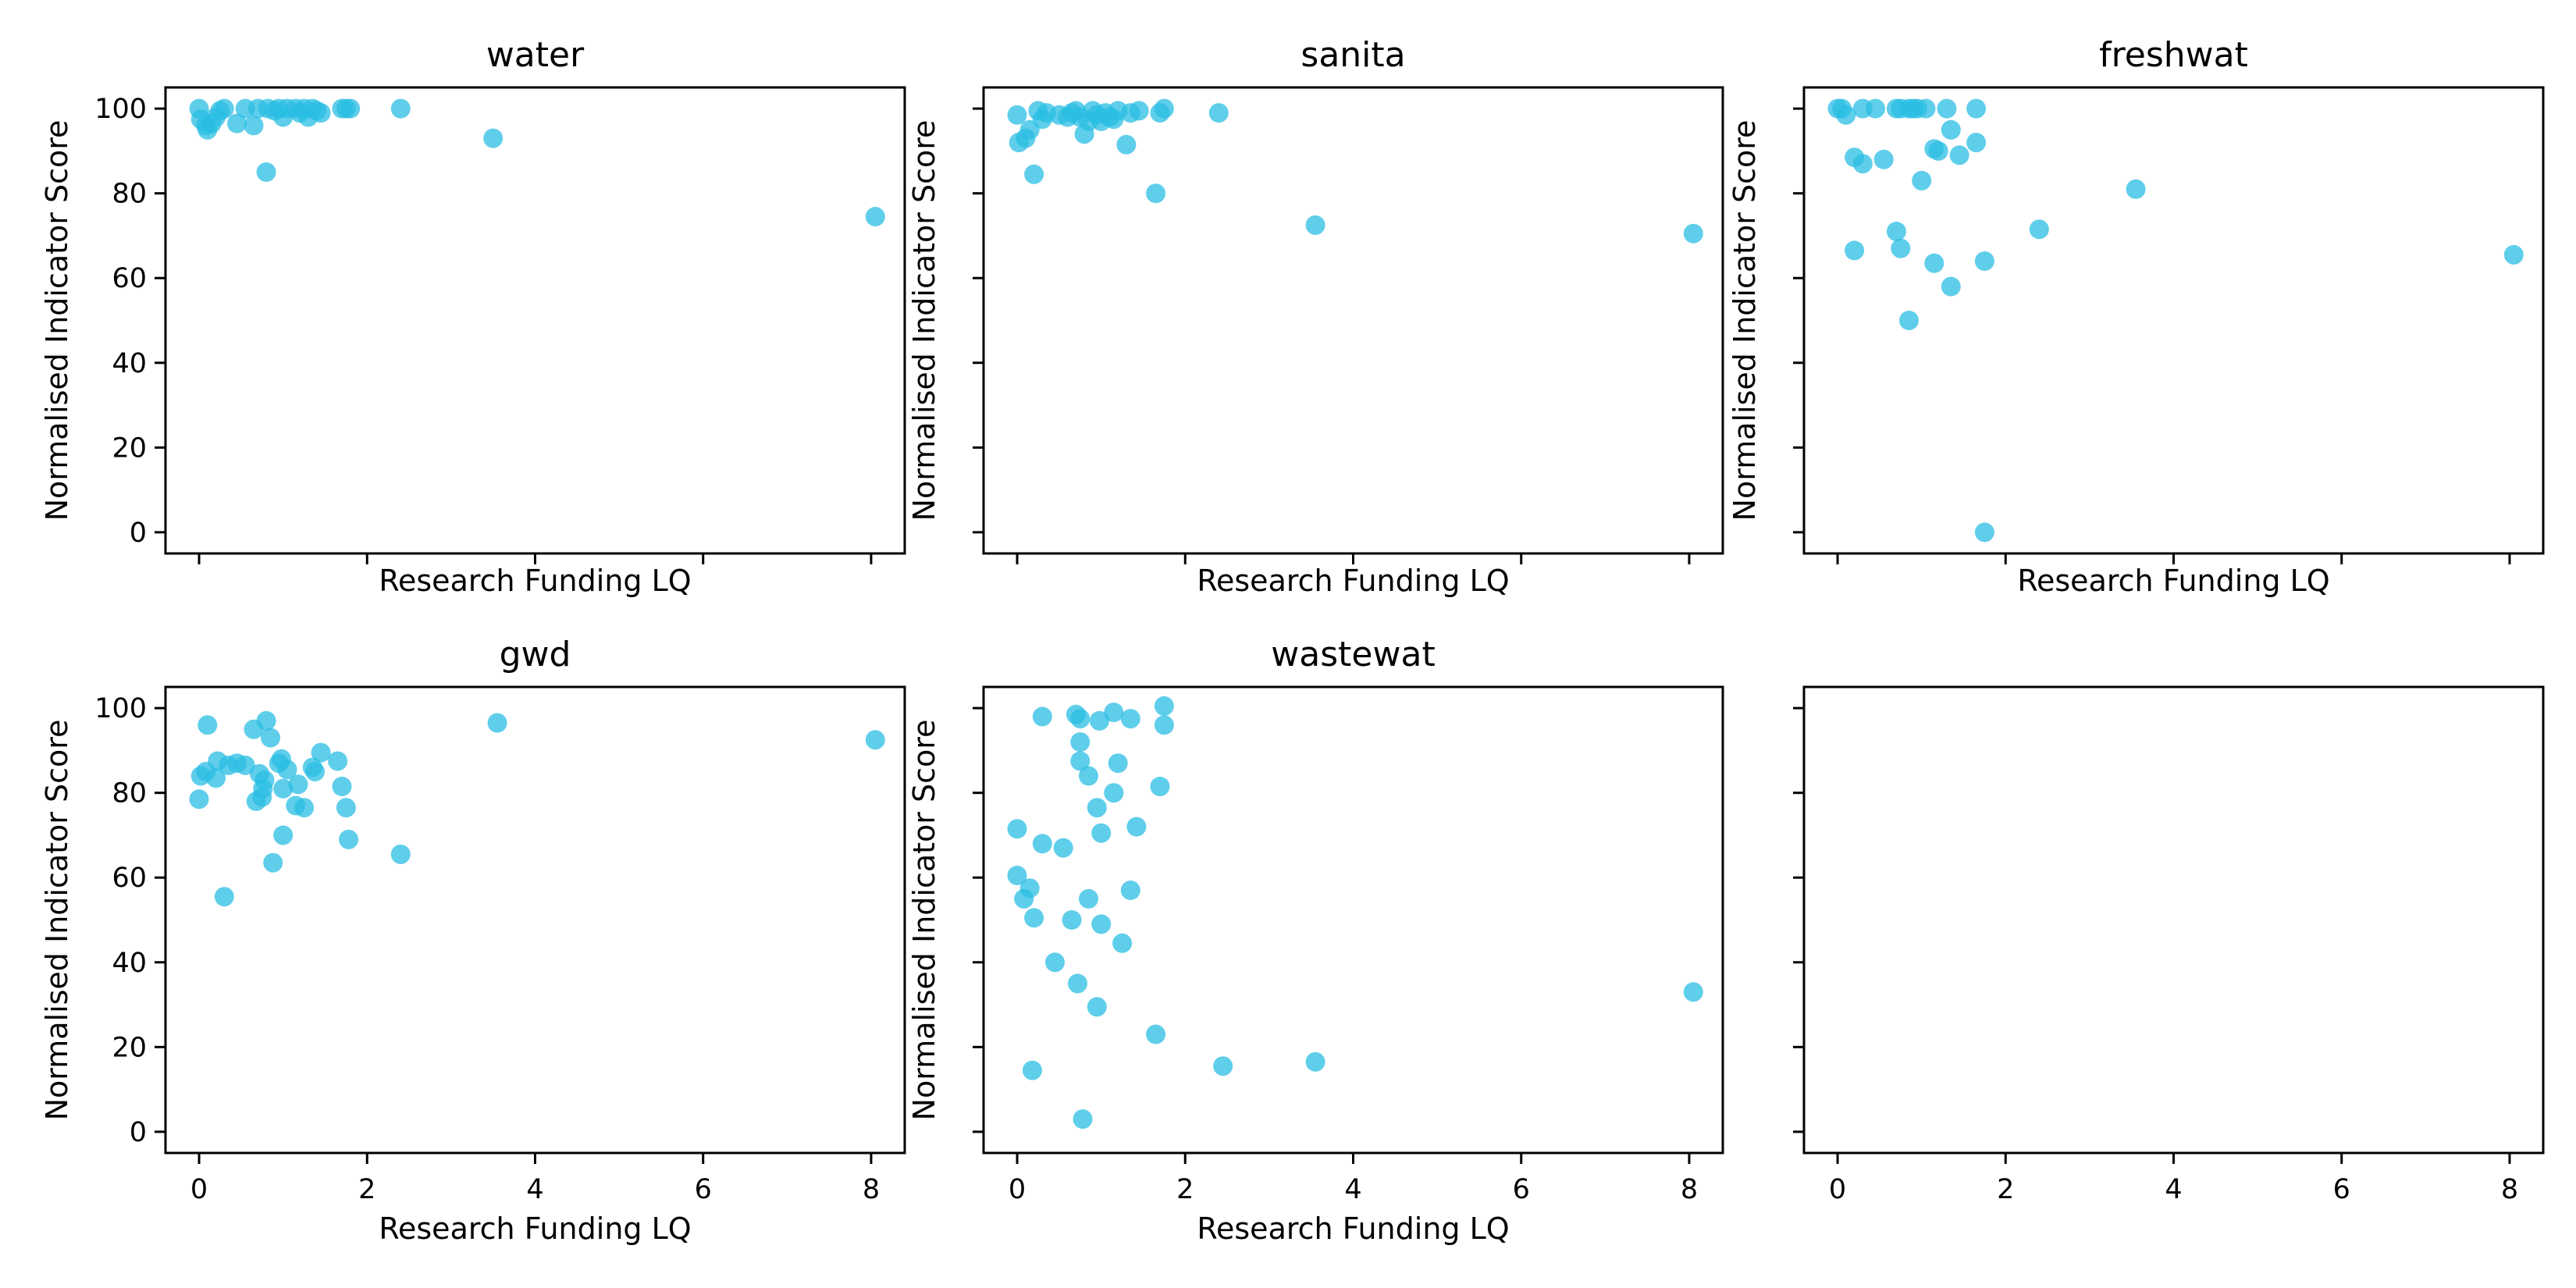 The height and width of the screenshot is (1288, 2576). Describe the element at coordinates (129, 448) in the screenshot. I see `y-tick-label: 20` at that location.